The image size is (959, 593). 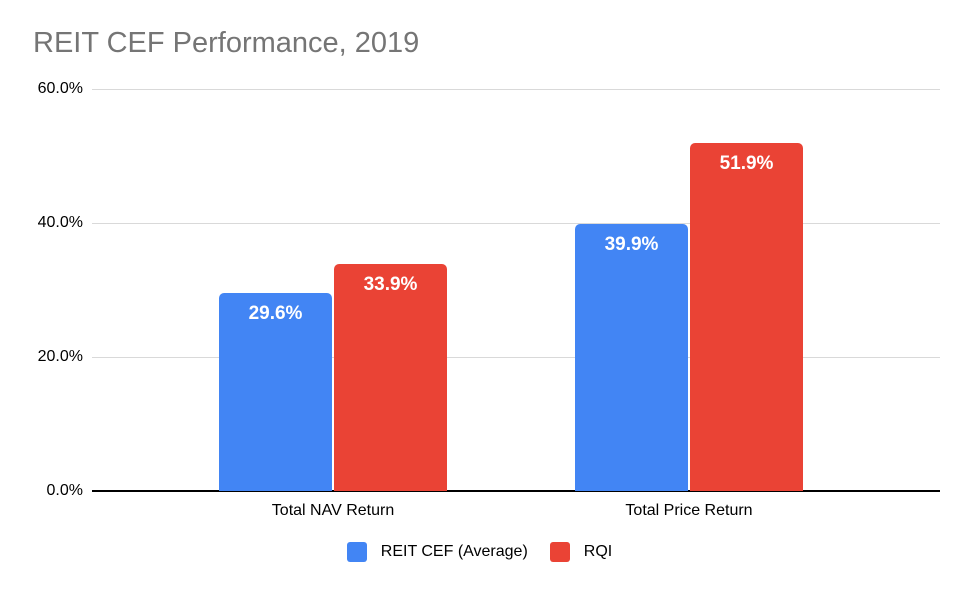 I want to click on legend-label: REIT CEF (Average), so click(x=454, y=551).